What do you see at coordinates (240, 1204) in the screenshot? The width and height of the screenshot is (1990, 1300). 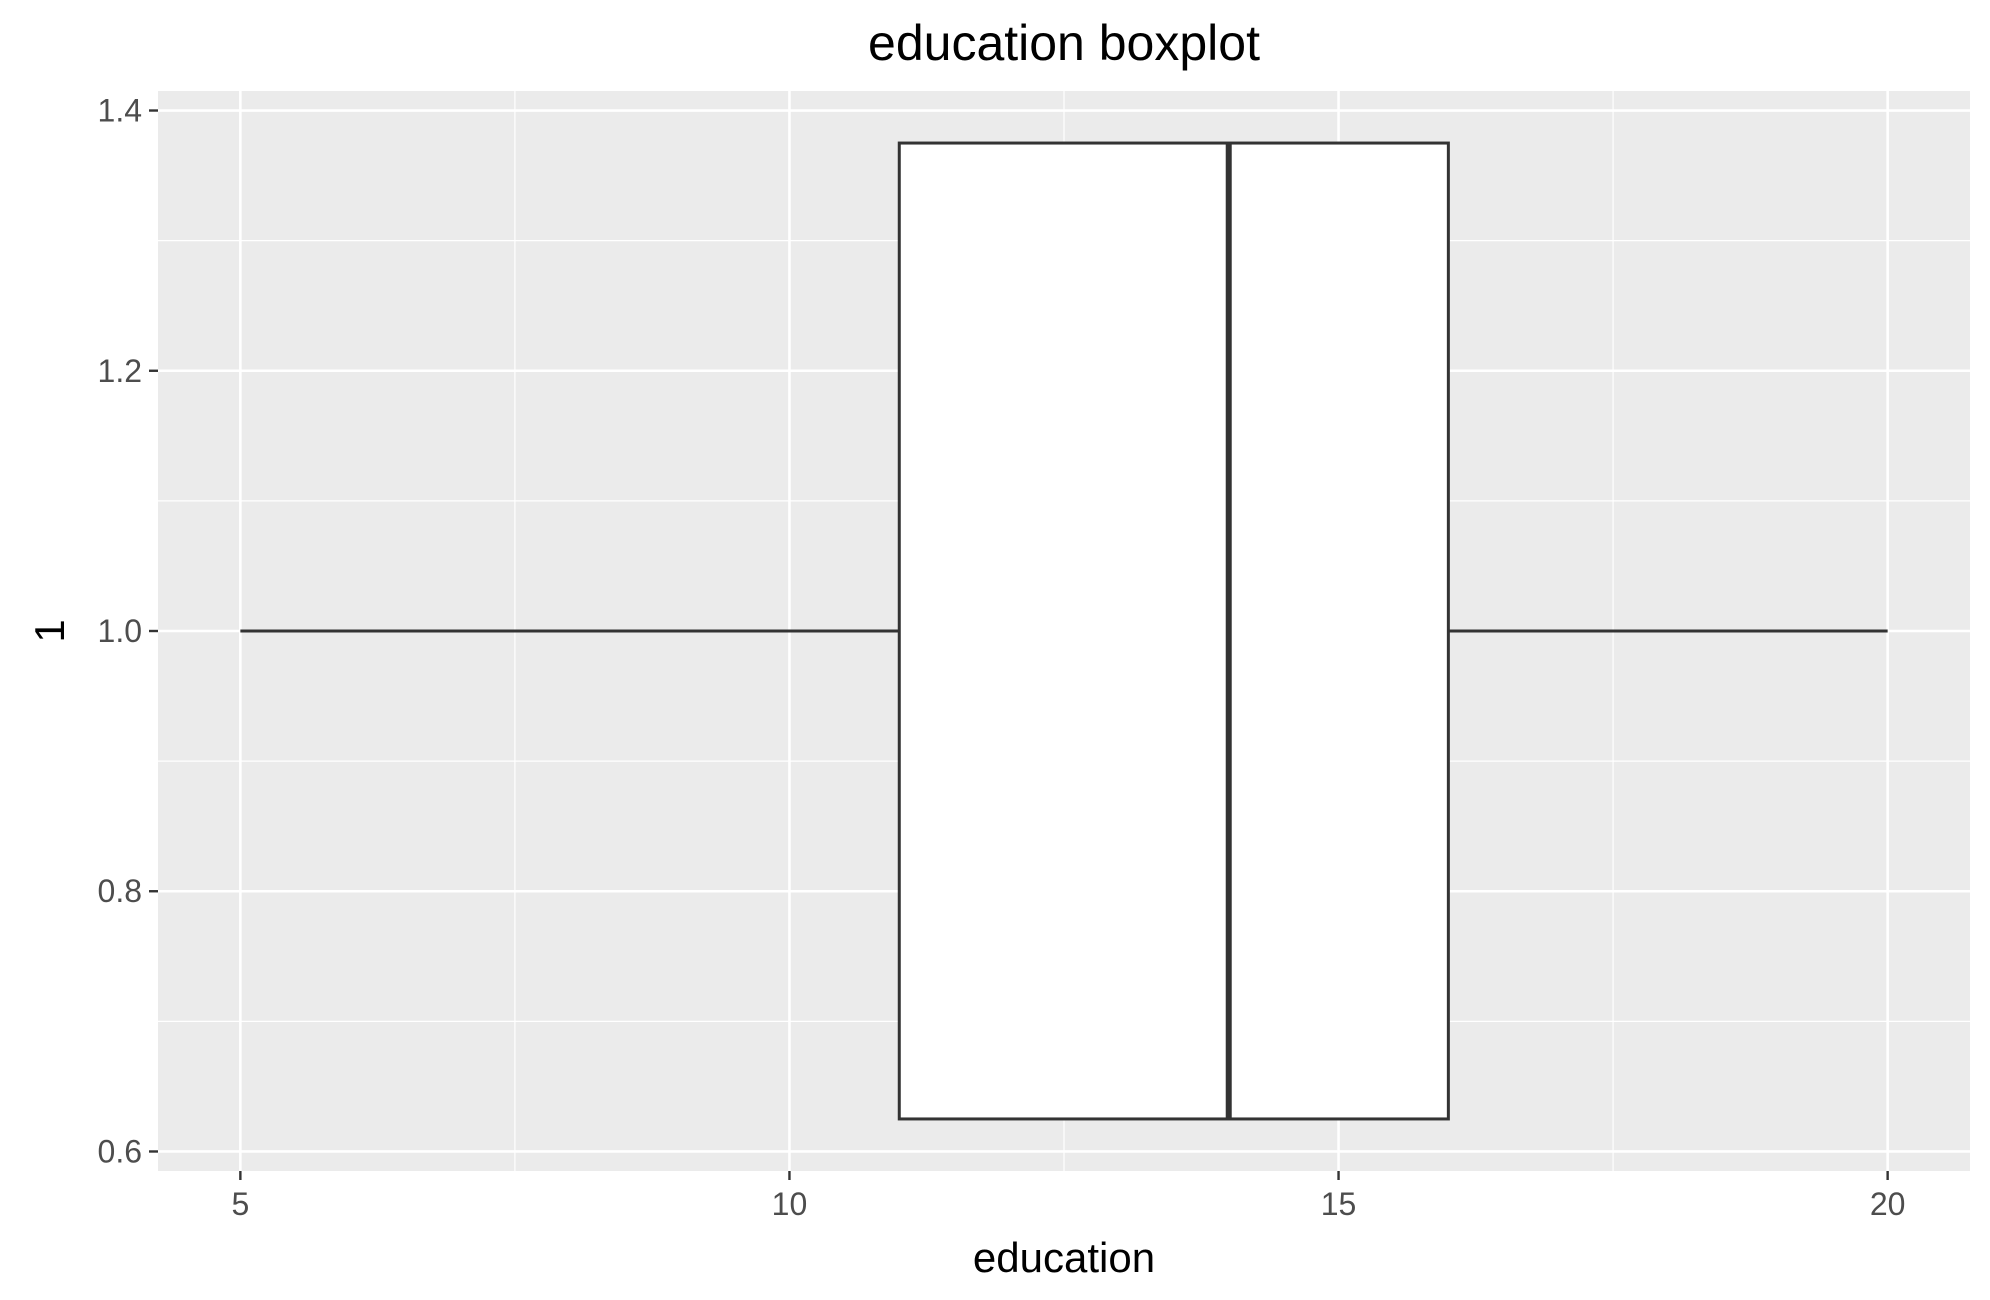 I see `x-tick-label: 5` at bounding box center [240, 1204].